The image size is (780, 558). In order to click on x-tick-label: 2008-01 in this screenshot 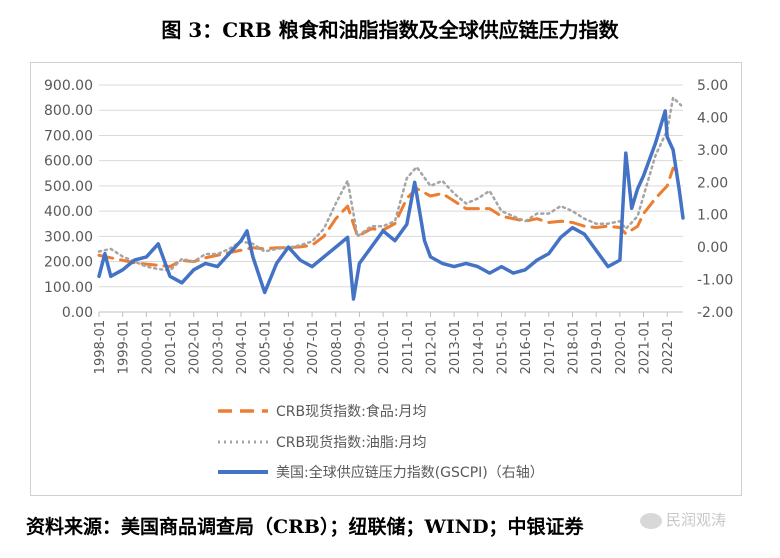, I will do `click(337, 347)`.